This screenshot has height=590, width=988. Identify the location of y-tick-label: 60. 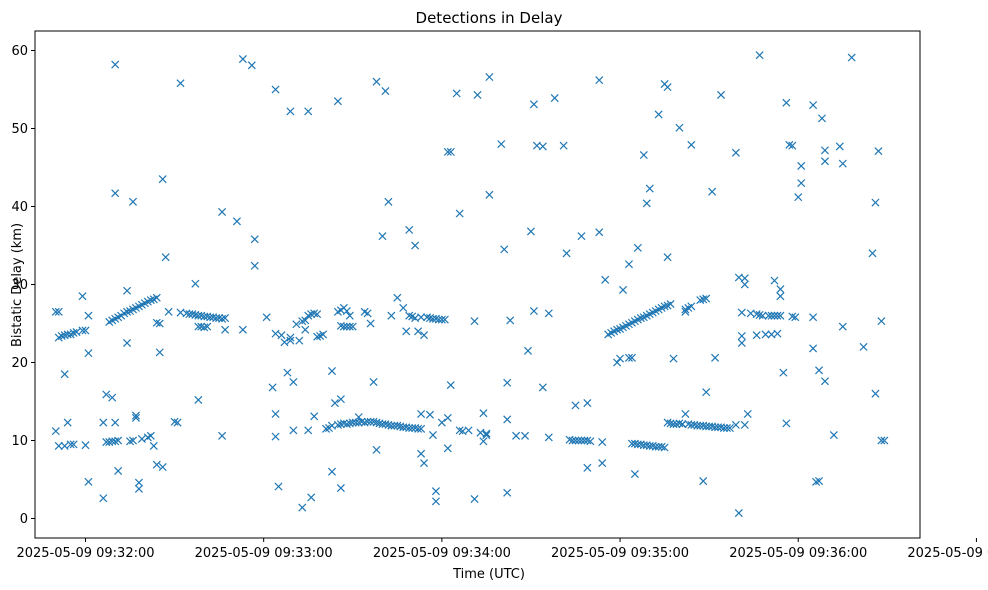
(19, 51).